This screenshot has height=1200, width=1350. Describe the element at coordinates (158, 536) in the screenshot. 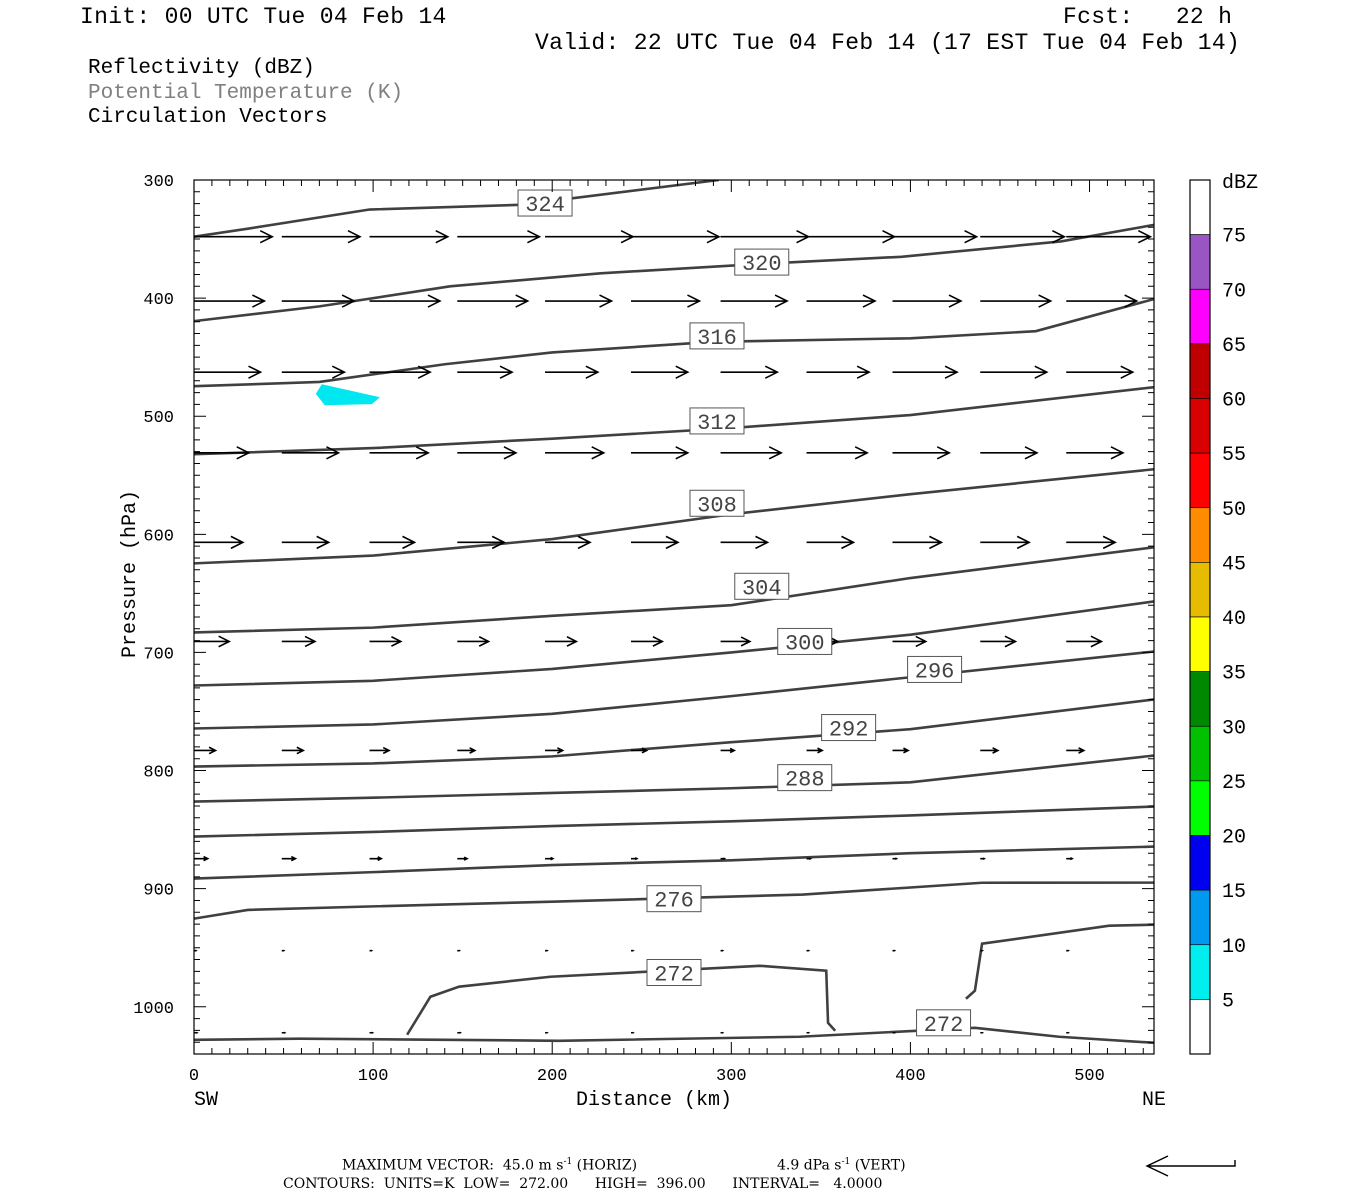

I see `y-tick-label: 600` at that location.